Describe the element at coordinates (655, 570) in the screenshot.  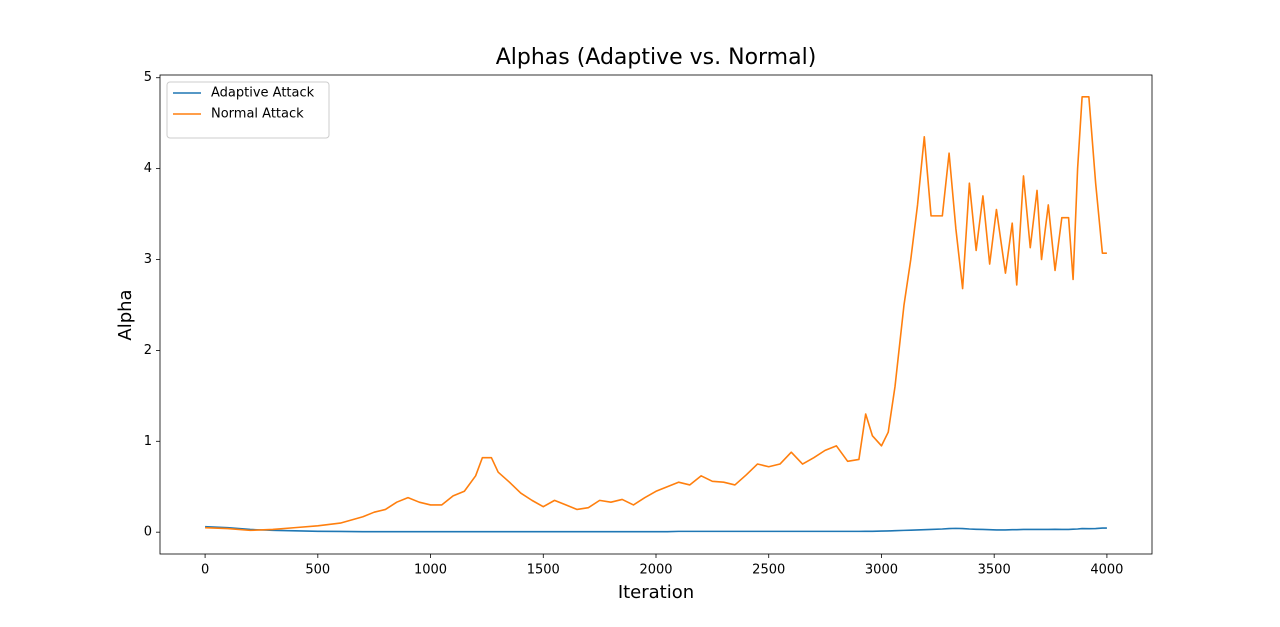
I see `x-tick-label: 2000` at that location.